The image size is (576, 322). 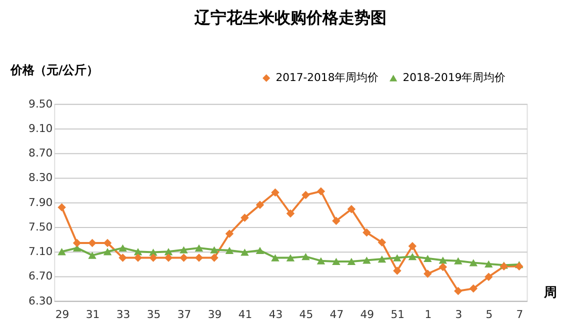 What do you see at coordinates (40, 301) in the screenshot?
I see `y-tick-label: 6.30` at bounding box center [40, 301].